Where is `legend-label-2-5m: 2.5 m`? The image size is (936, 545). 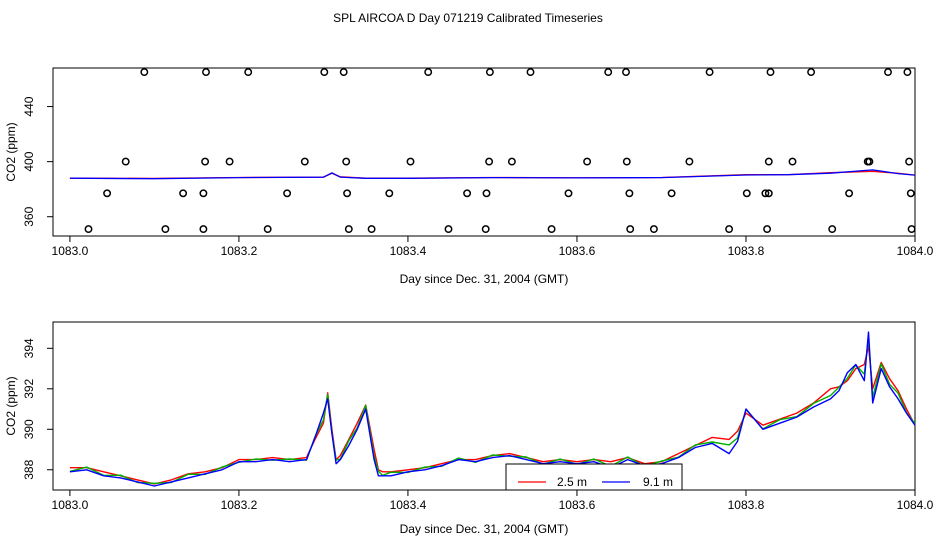 legend-label-2-5m: 2.5 m is located at coordinates (572, 482).